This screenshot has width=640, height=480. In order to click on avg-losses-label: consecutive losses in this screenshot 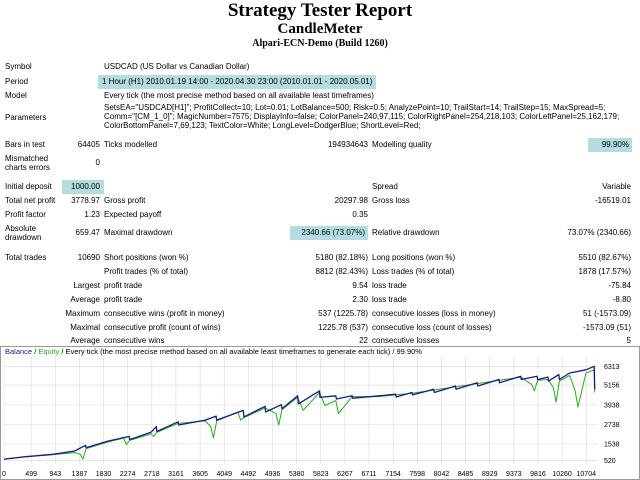, I will do `click(406, 340)`.